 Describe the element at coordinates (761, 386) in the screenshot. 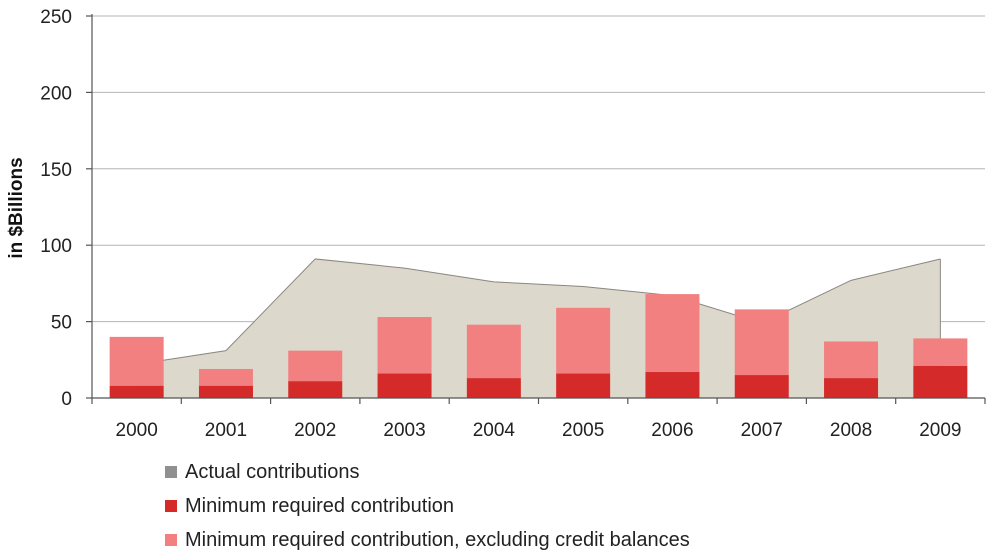

I see `bar-minimum-required-2007` at that location.